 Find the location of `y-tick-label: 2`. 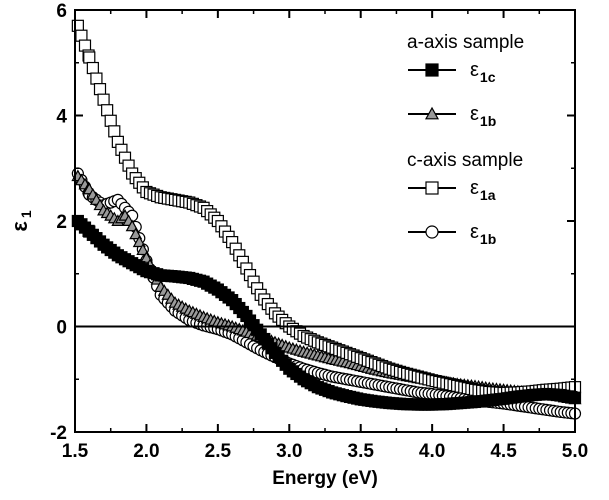

y-tick-label: 2 is located at coordinates (61, 222).